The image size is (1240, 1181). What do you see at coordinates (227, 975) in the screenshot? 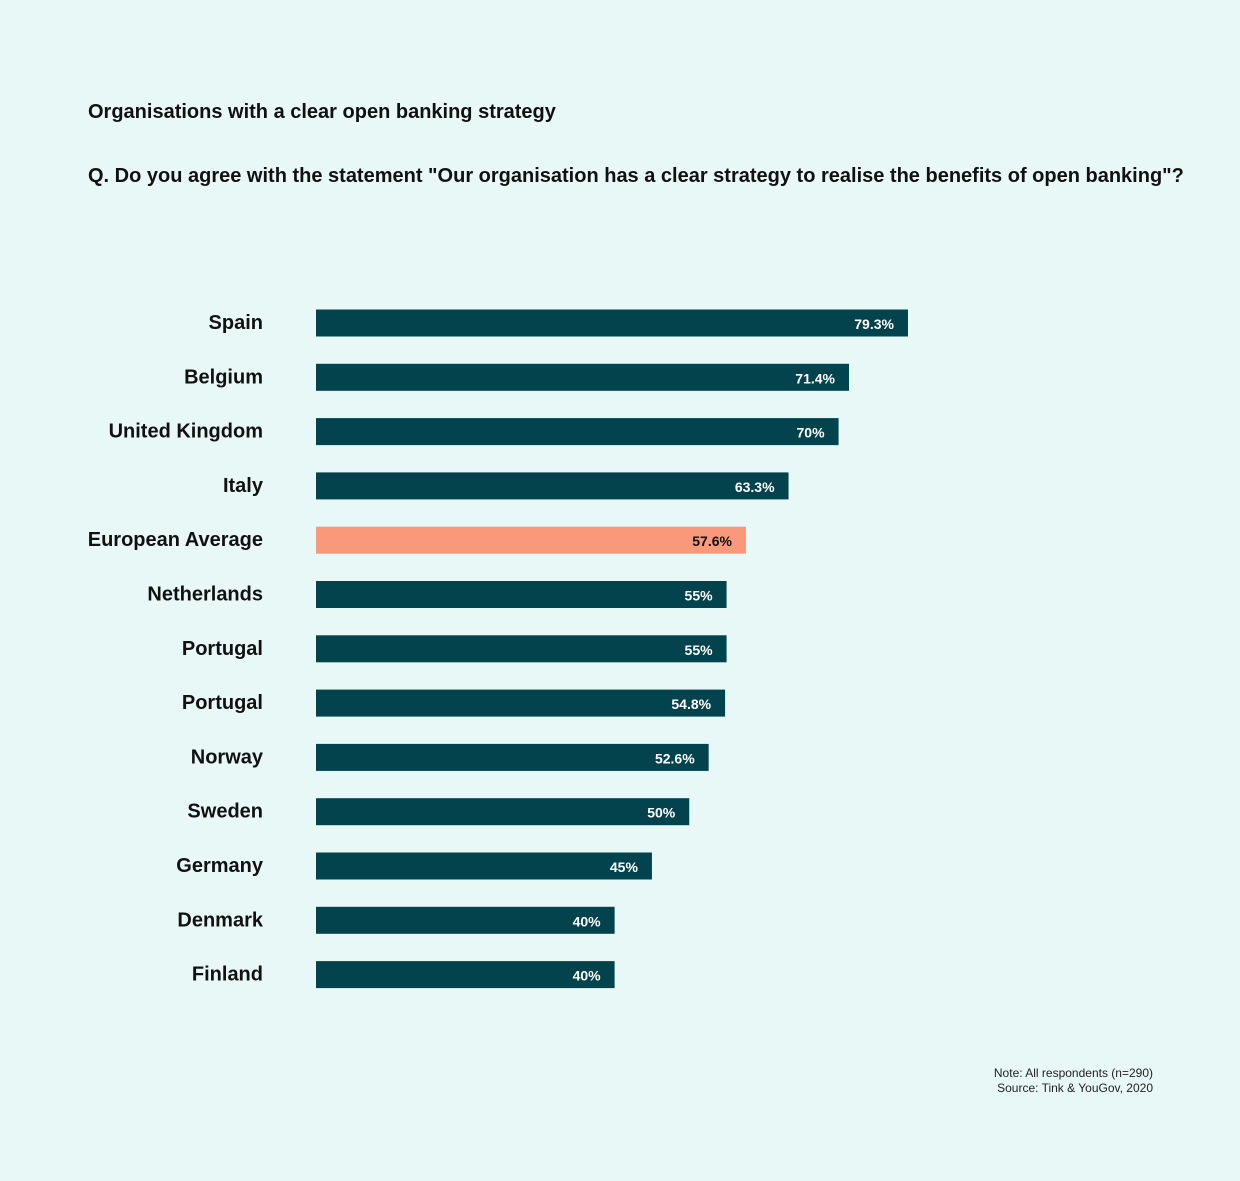
I see `category-label: Finland` at bounding box center [227, 975].